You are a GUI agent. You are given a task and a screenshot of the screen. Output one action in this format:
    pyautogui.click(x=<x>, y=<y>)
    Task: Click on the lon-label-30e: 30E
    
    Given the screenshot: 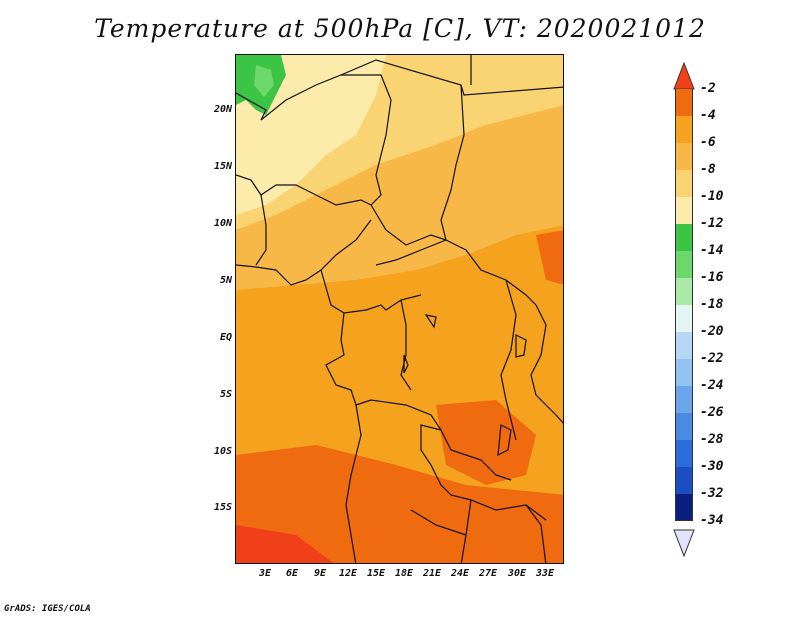 What is the action you would take?
    pyautogui.click(x=517, y=573)
    